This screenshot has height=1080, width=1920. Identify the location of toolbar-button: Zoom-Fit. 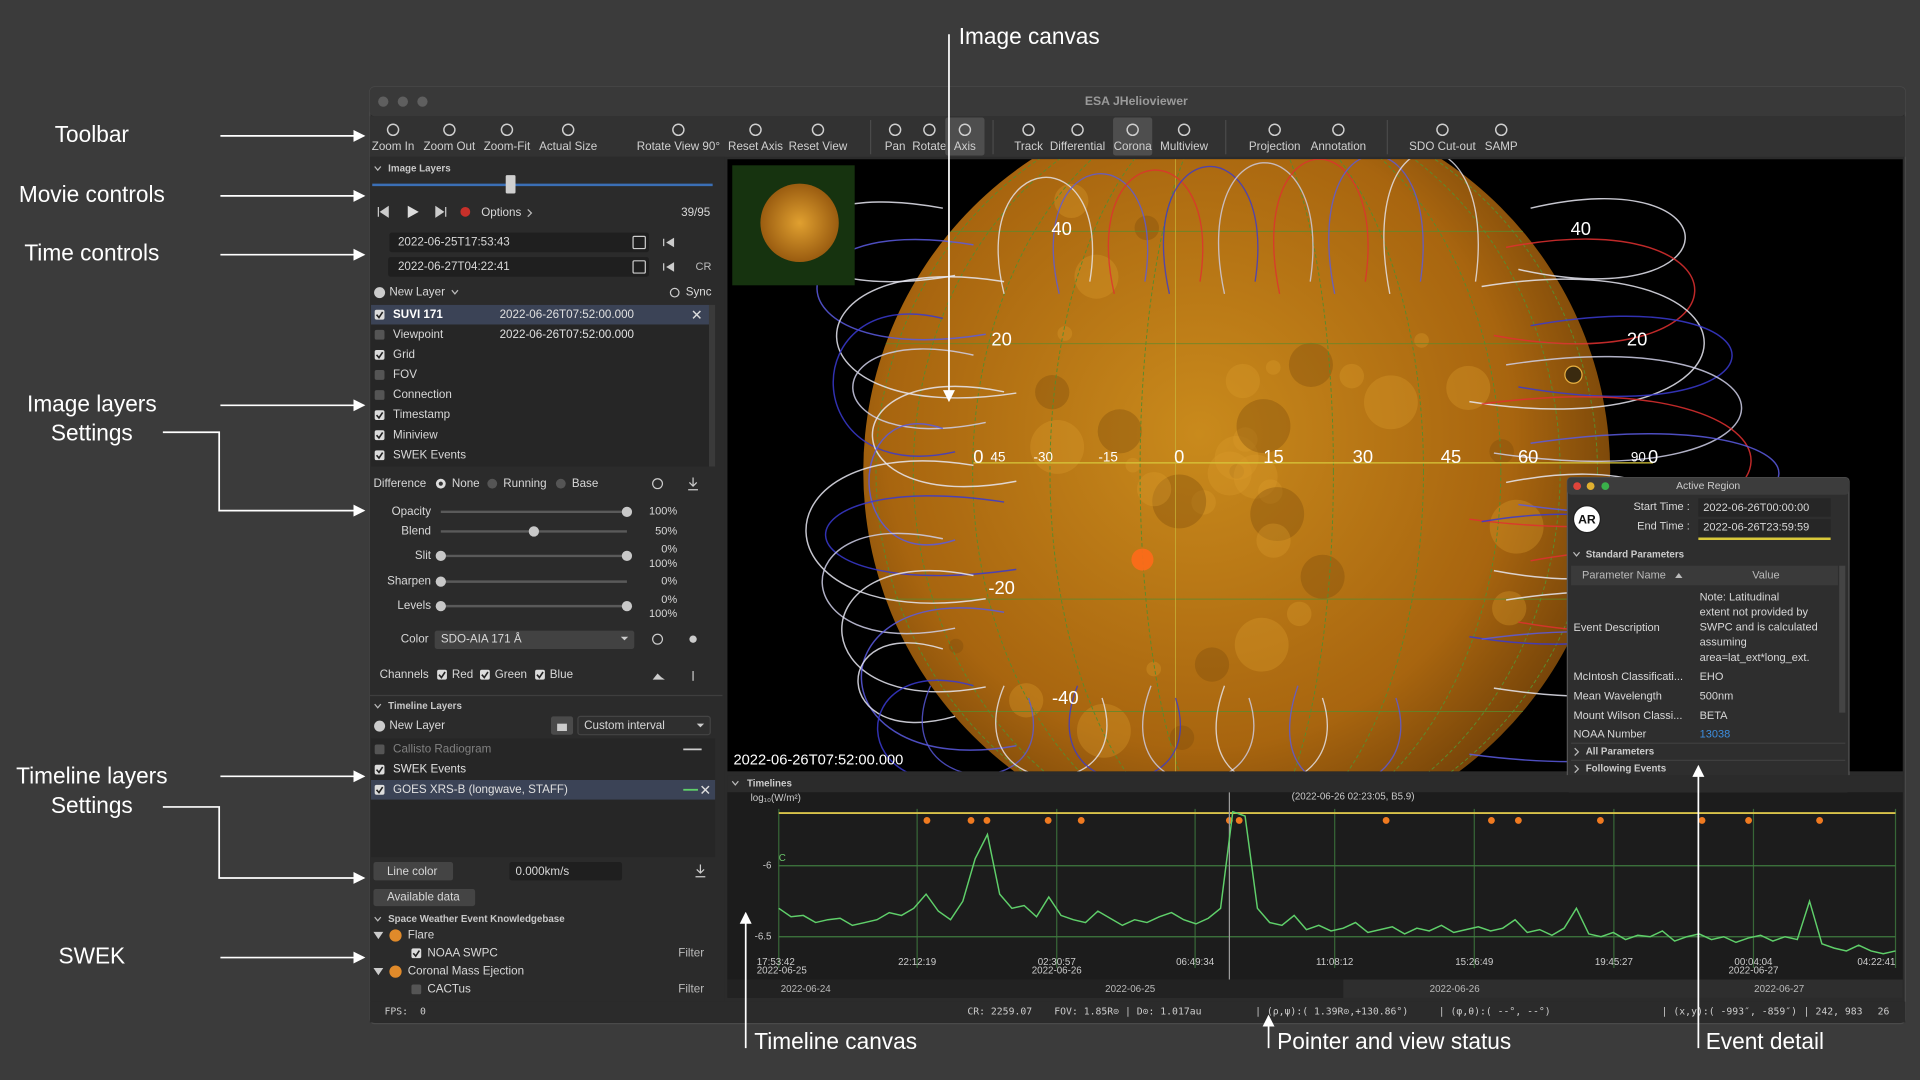
(507, 146).